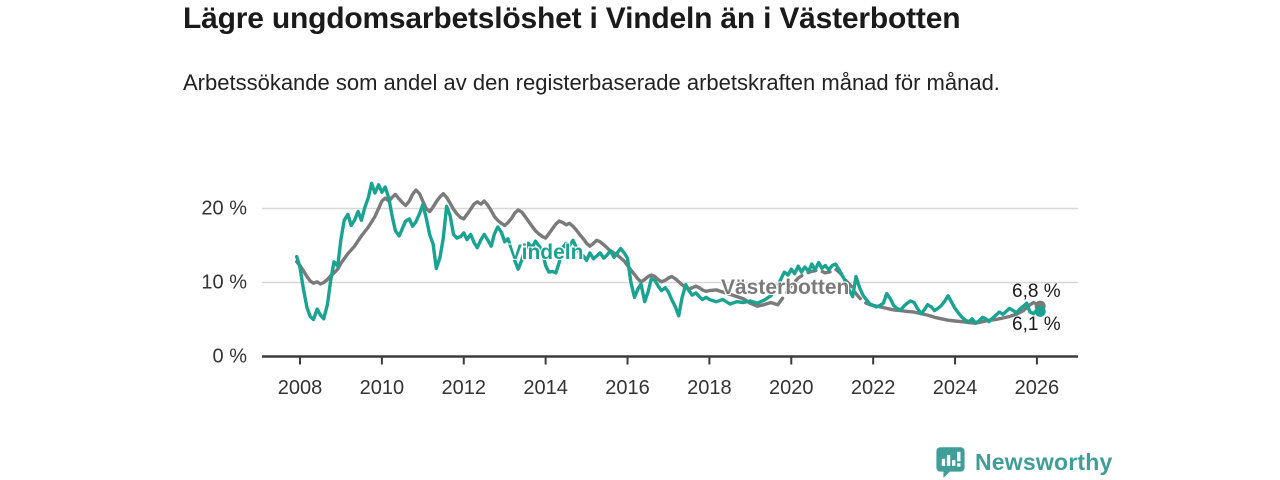 Image resolution: width=1280 pixels, height=480 pixels. Describe the element at coordinates (1037, 388) in the screenshot. I see `x-tick-label: 2026` at that location.